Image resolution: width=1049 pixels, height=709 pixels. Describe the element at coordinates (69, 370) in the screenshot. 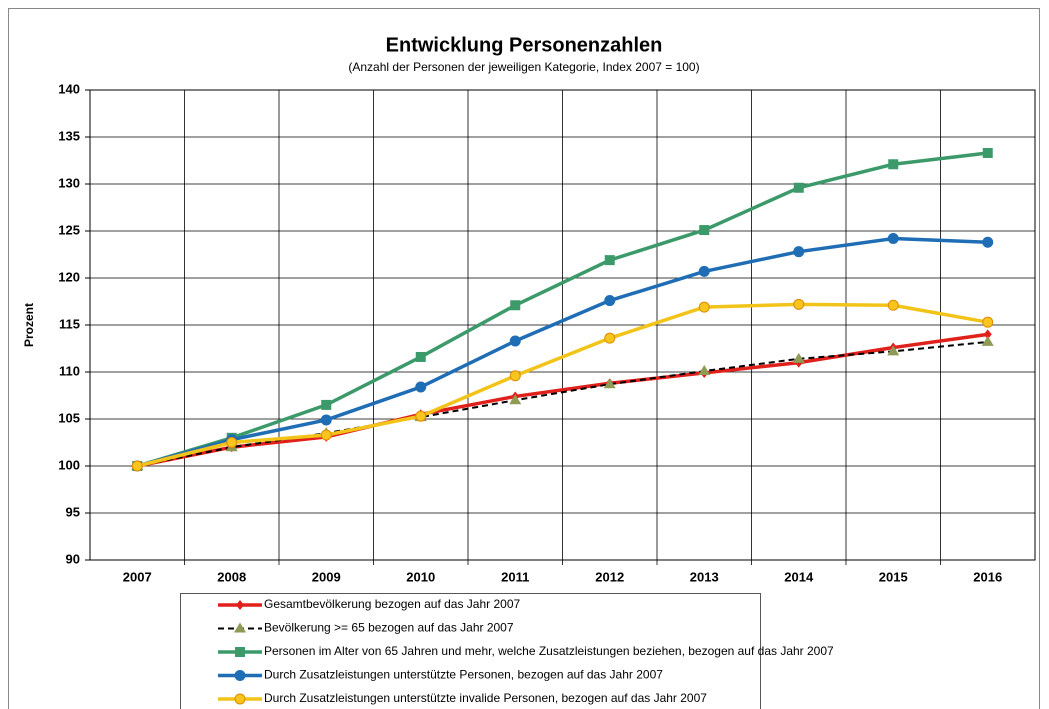

I see `y-tick-label: 110` at that location.